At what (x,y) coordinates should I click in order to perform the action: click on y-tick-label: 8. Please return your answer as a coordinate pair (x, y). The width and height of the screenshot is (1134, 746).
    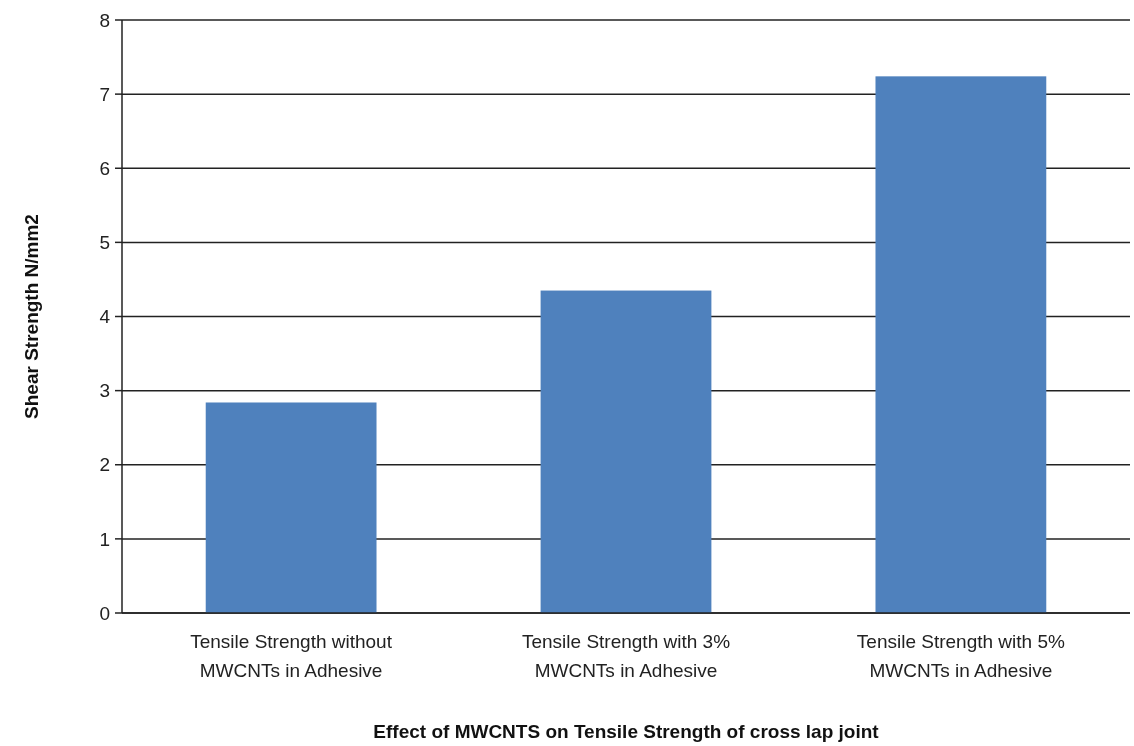
    Looking at the image, I should click on (104, 20).